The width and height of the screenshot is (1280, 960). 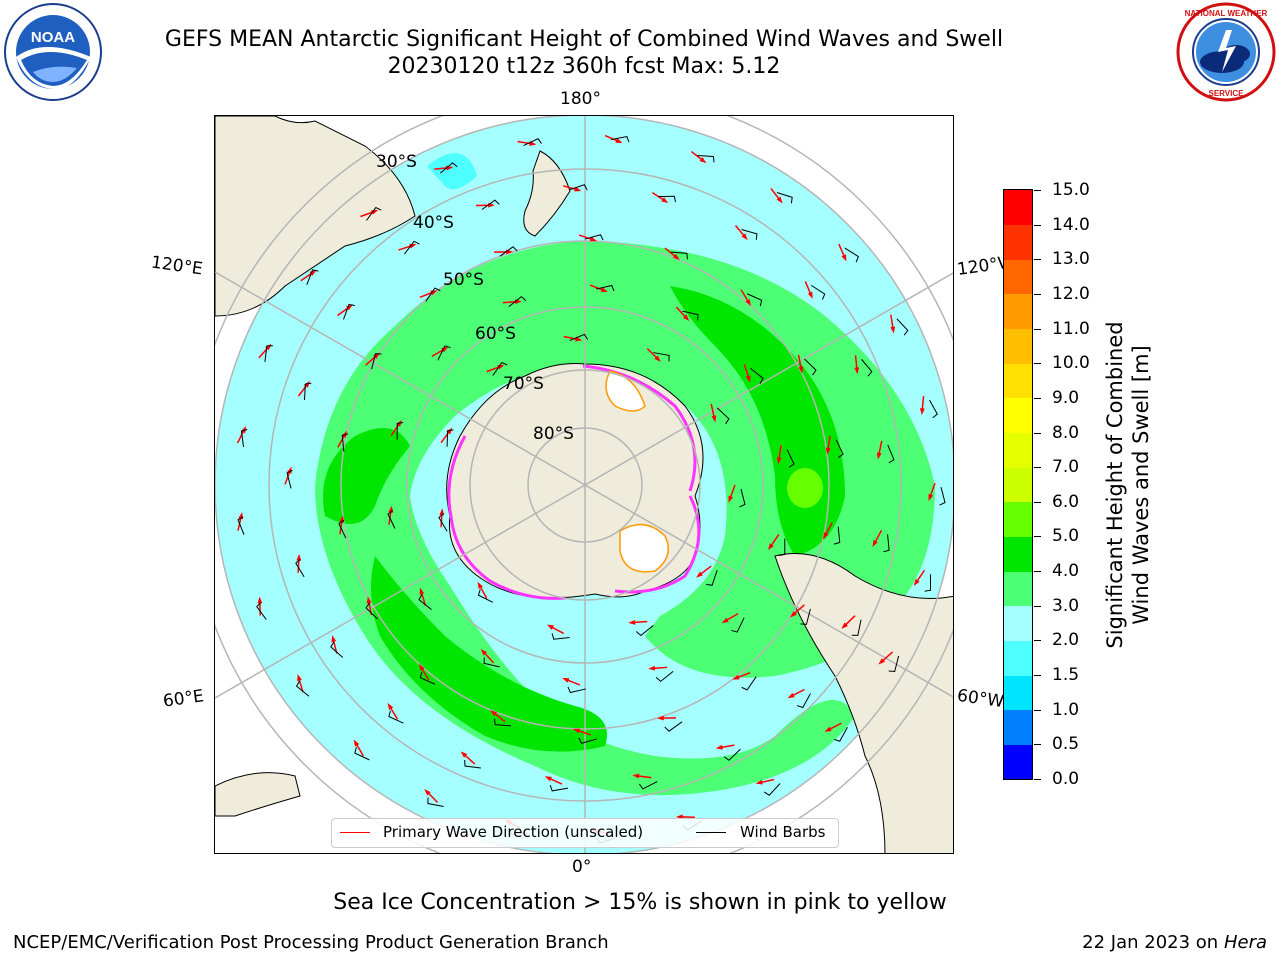 What do you see at coordinates (1071, 224) in the screenshot?
I see `colorbar-tick-label: 14.0` at bounding box center [1071, 224].